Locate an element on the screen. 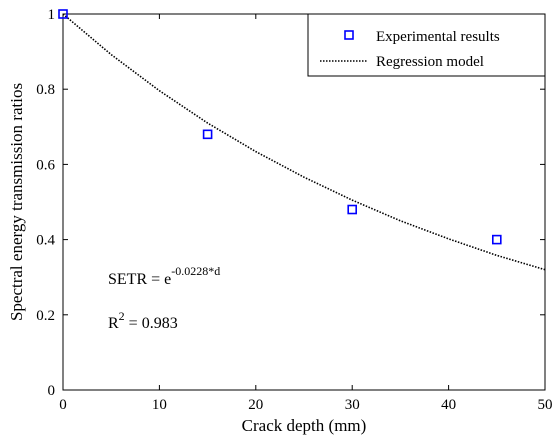 The height and width of the screenshot is (439, 557). equation-exponent: -0.0228*d is located at coordinates (195, 271).